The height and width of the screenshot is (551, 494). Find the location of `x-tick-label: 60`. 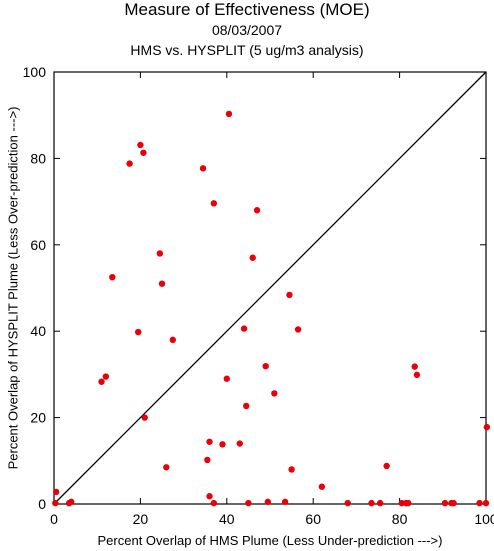

x-tick-label: 60 is located at coordinates (313, 519).